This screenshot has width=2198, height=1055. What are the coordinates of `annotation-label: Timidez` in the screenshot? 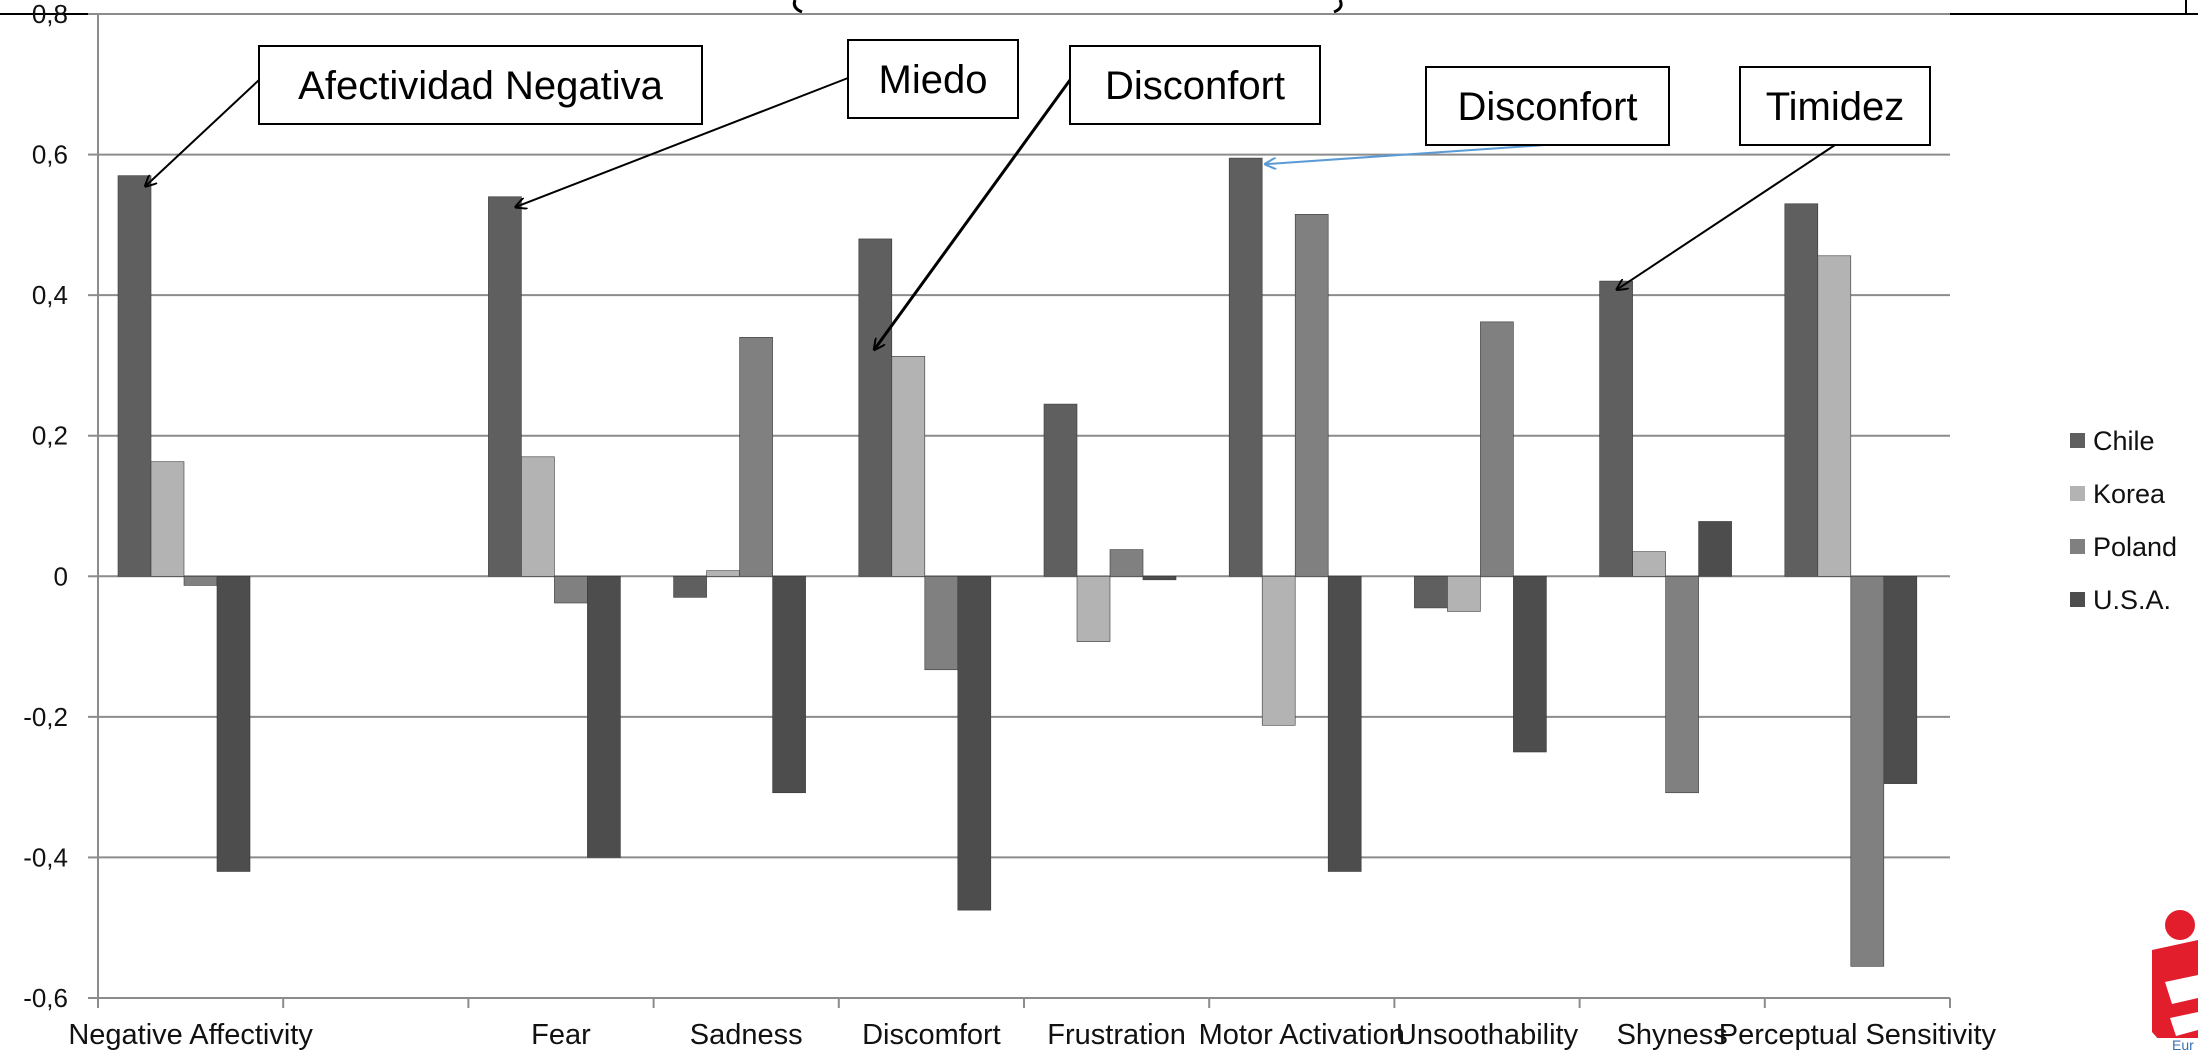 It's located at (1835, 107).